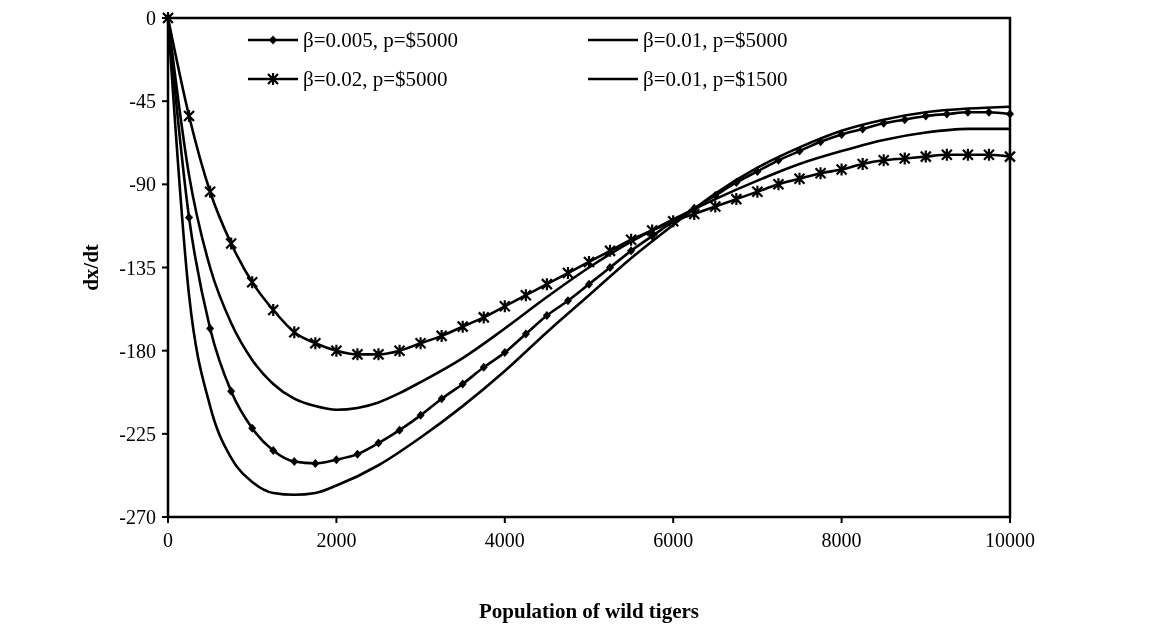 This screenshot has height=640, width=1176. What do you see at coordinates (137, 267) in the screenshot?
I see `y-tick-label: -135` at bounding box center [137, 267].